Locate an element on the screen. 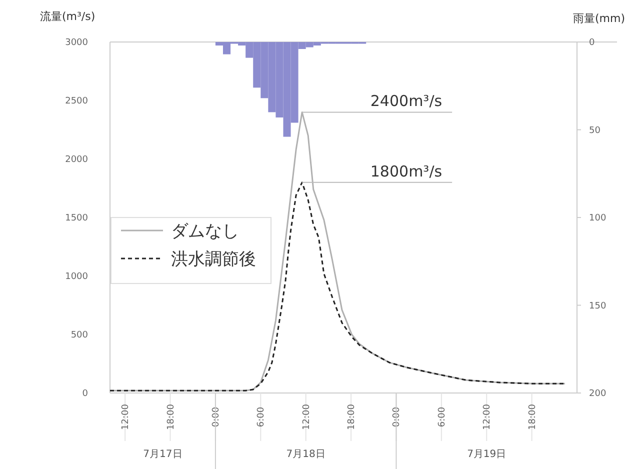 This screenshot has height=469, width=627. y2-tick-label: 150 is located at coordinates (597, 306).